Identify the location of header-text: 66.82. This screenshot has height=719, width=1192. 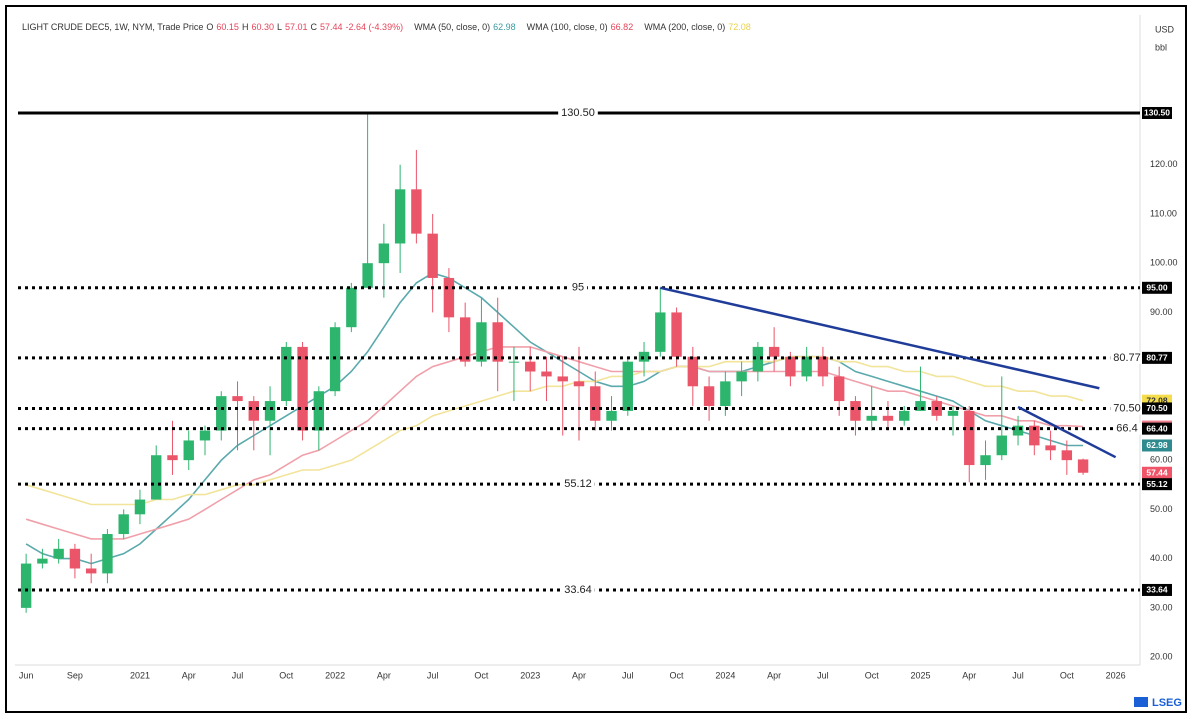
(622, 27).